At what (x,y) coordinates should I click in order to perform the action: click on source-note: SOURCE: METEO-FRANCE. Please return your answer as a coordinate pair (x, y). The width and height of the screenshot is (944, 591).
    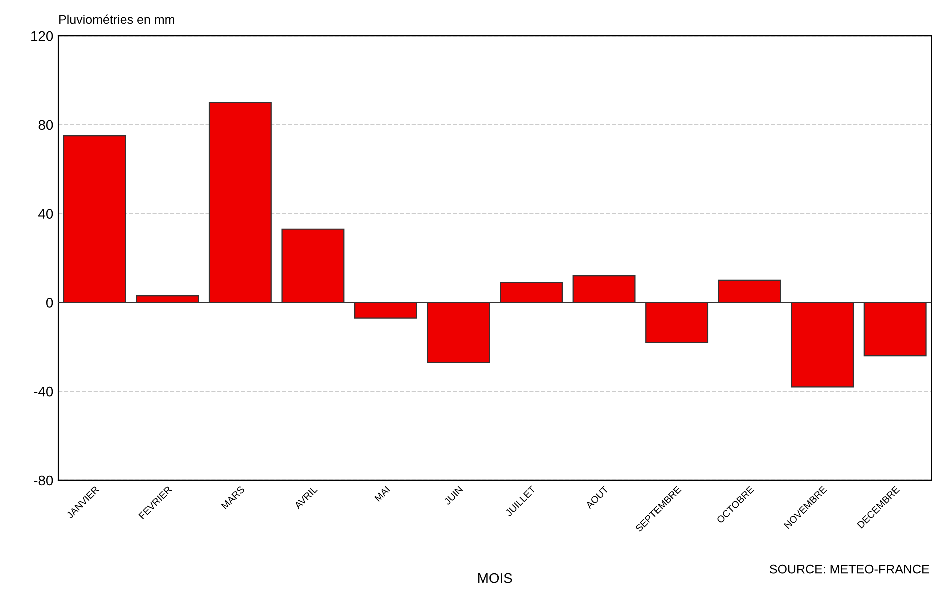
    Looking at the image, I should click on (850, 569).